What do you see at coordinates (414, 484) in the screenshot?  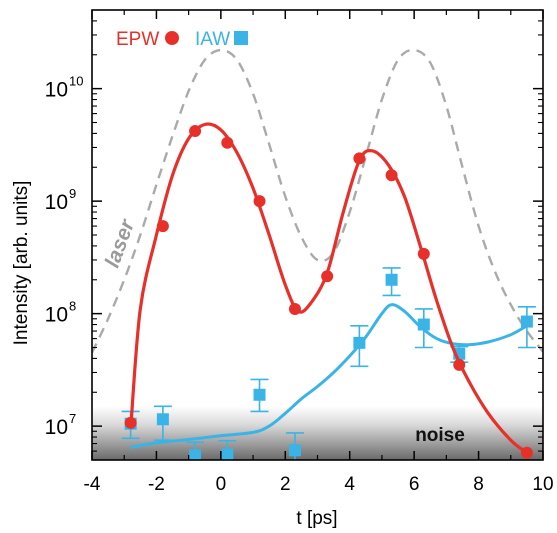 I see `x-tick-label: 6` at bounding box center [414, 484].